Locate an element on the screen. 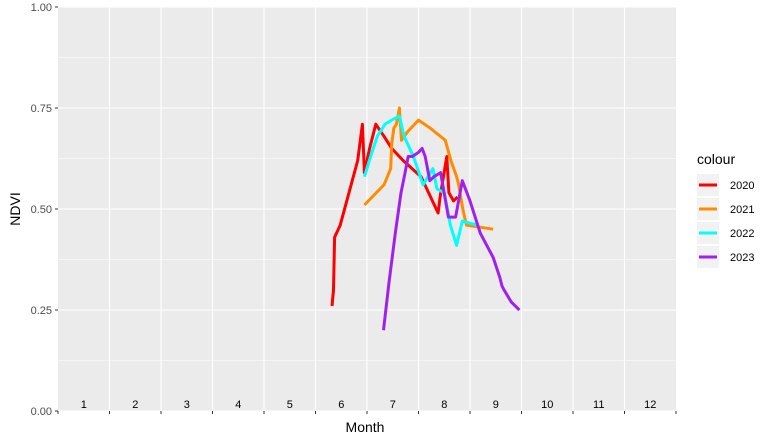  month-label: 4 is located at coordinates (238, 405).